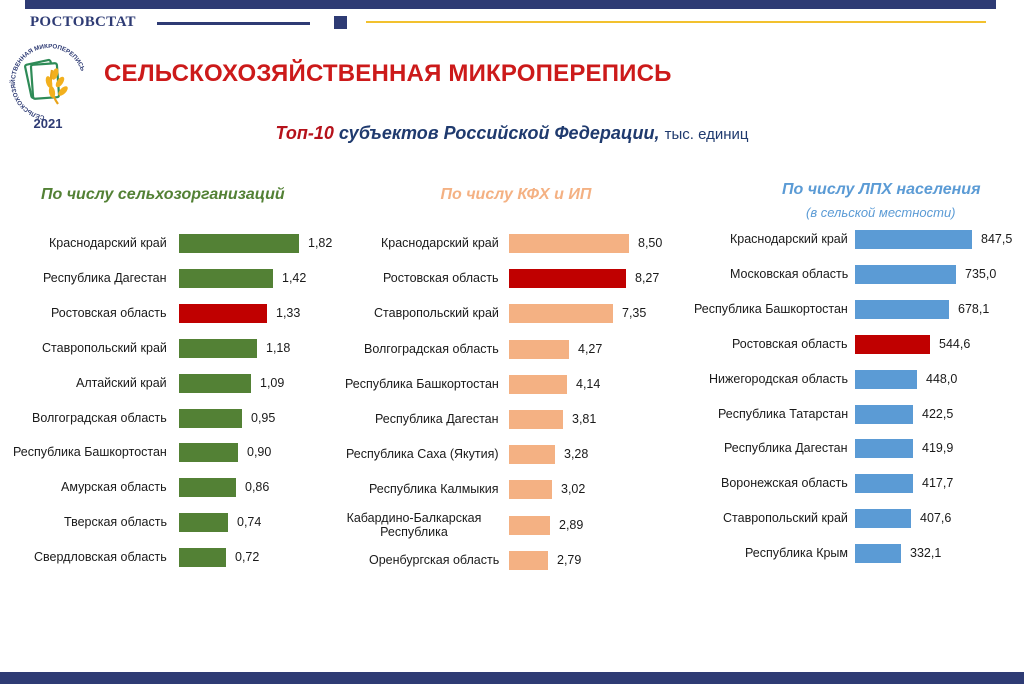 This screenshot has width=1024, height=684. Describe the element at coordinates (936, 518) in the screenshot. I see `chart-3-value-label: 407,6` at that location.